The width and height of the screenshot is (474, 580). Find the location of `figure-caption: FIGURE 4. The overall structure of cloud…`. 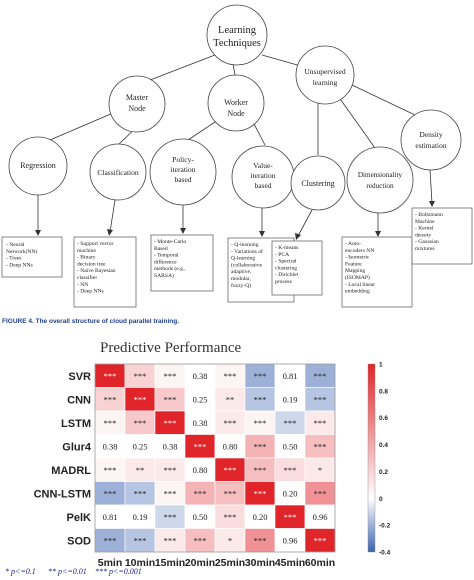

figure-caption: FIGURE 4. The overall structure of cloud… is located at coordinates (90, 321).